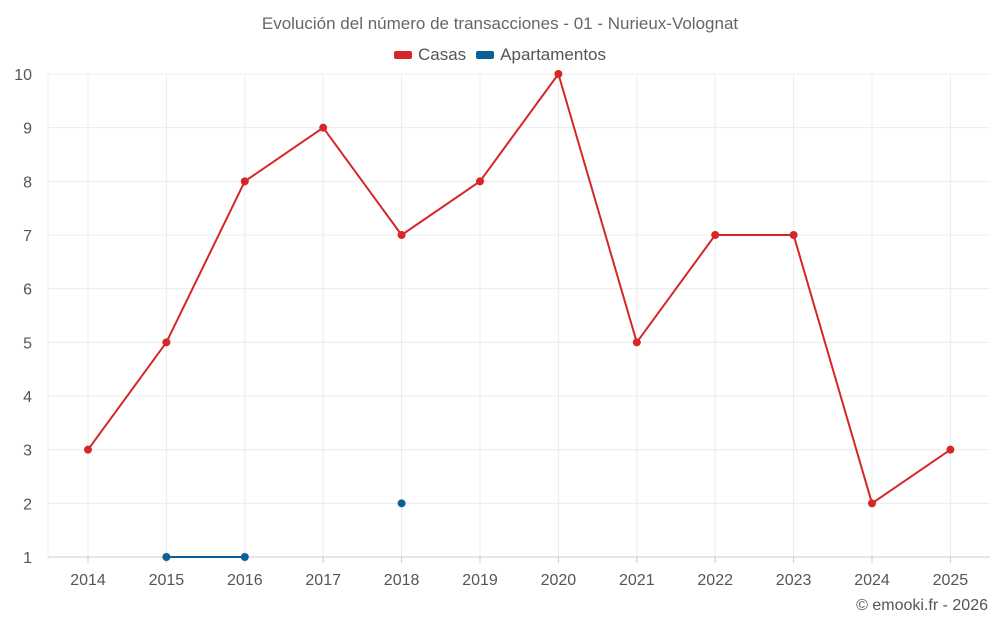  Describe the element at coordinates (402, 580) in the screenshot. I see `x-tick-label: 2018` at that location.